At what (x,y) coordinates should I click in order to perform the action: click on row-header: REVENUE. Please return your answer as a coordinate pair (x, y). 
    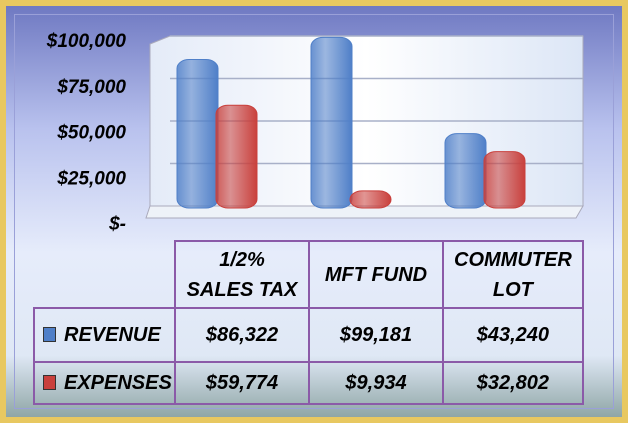
    Looking at the image, I should click on (104, 335).